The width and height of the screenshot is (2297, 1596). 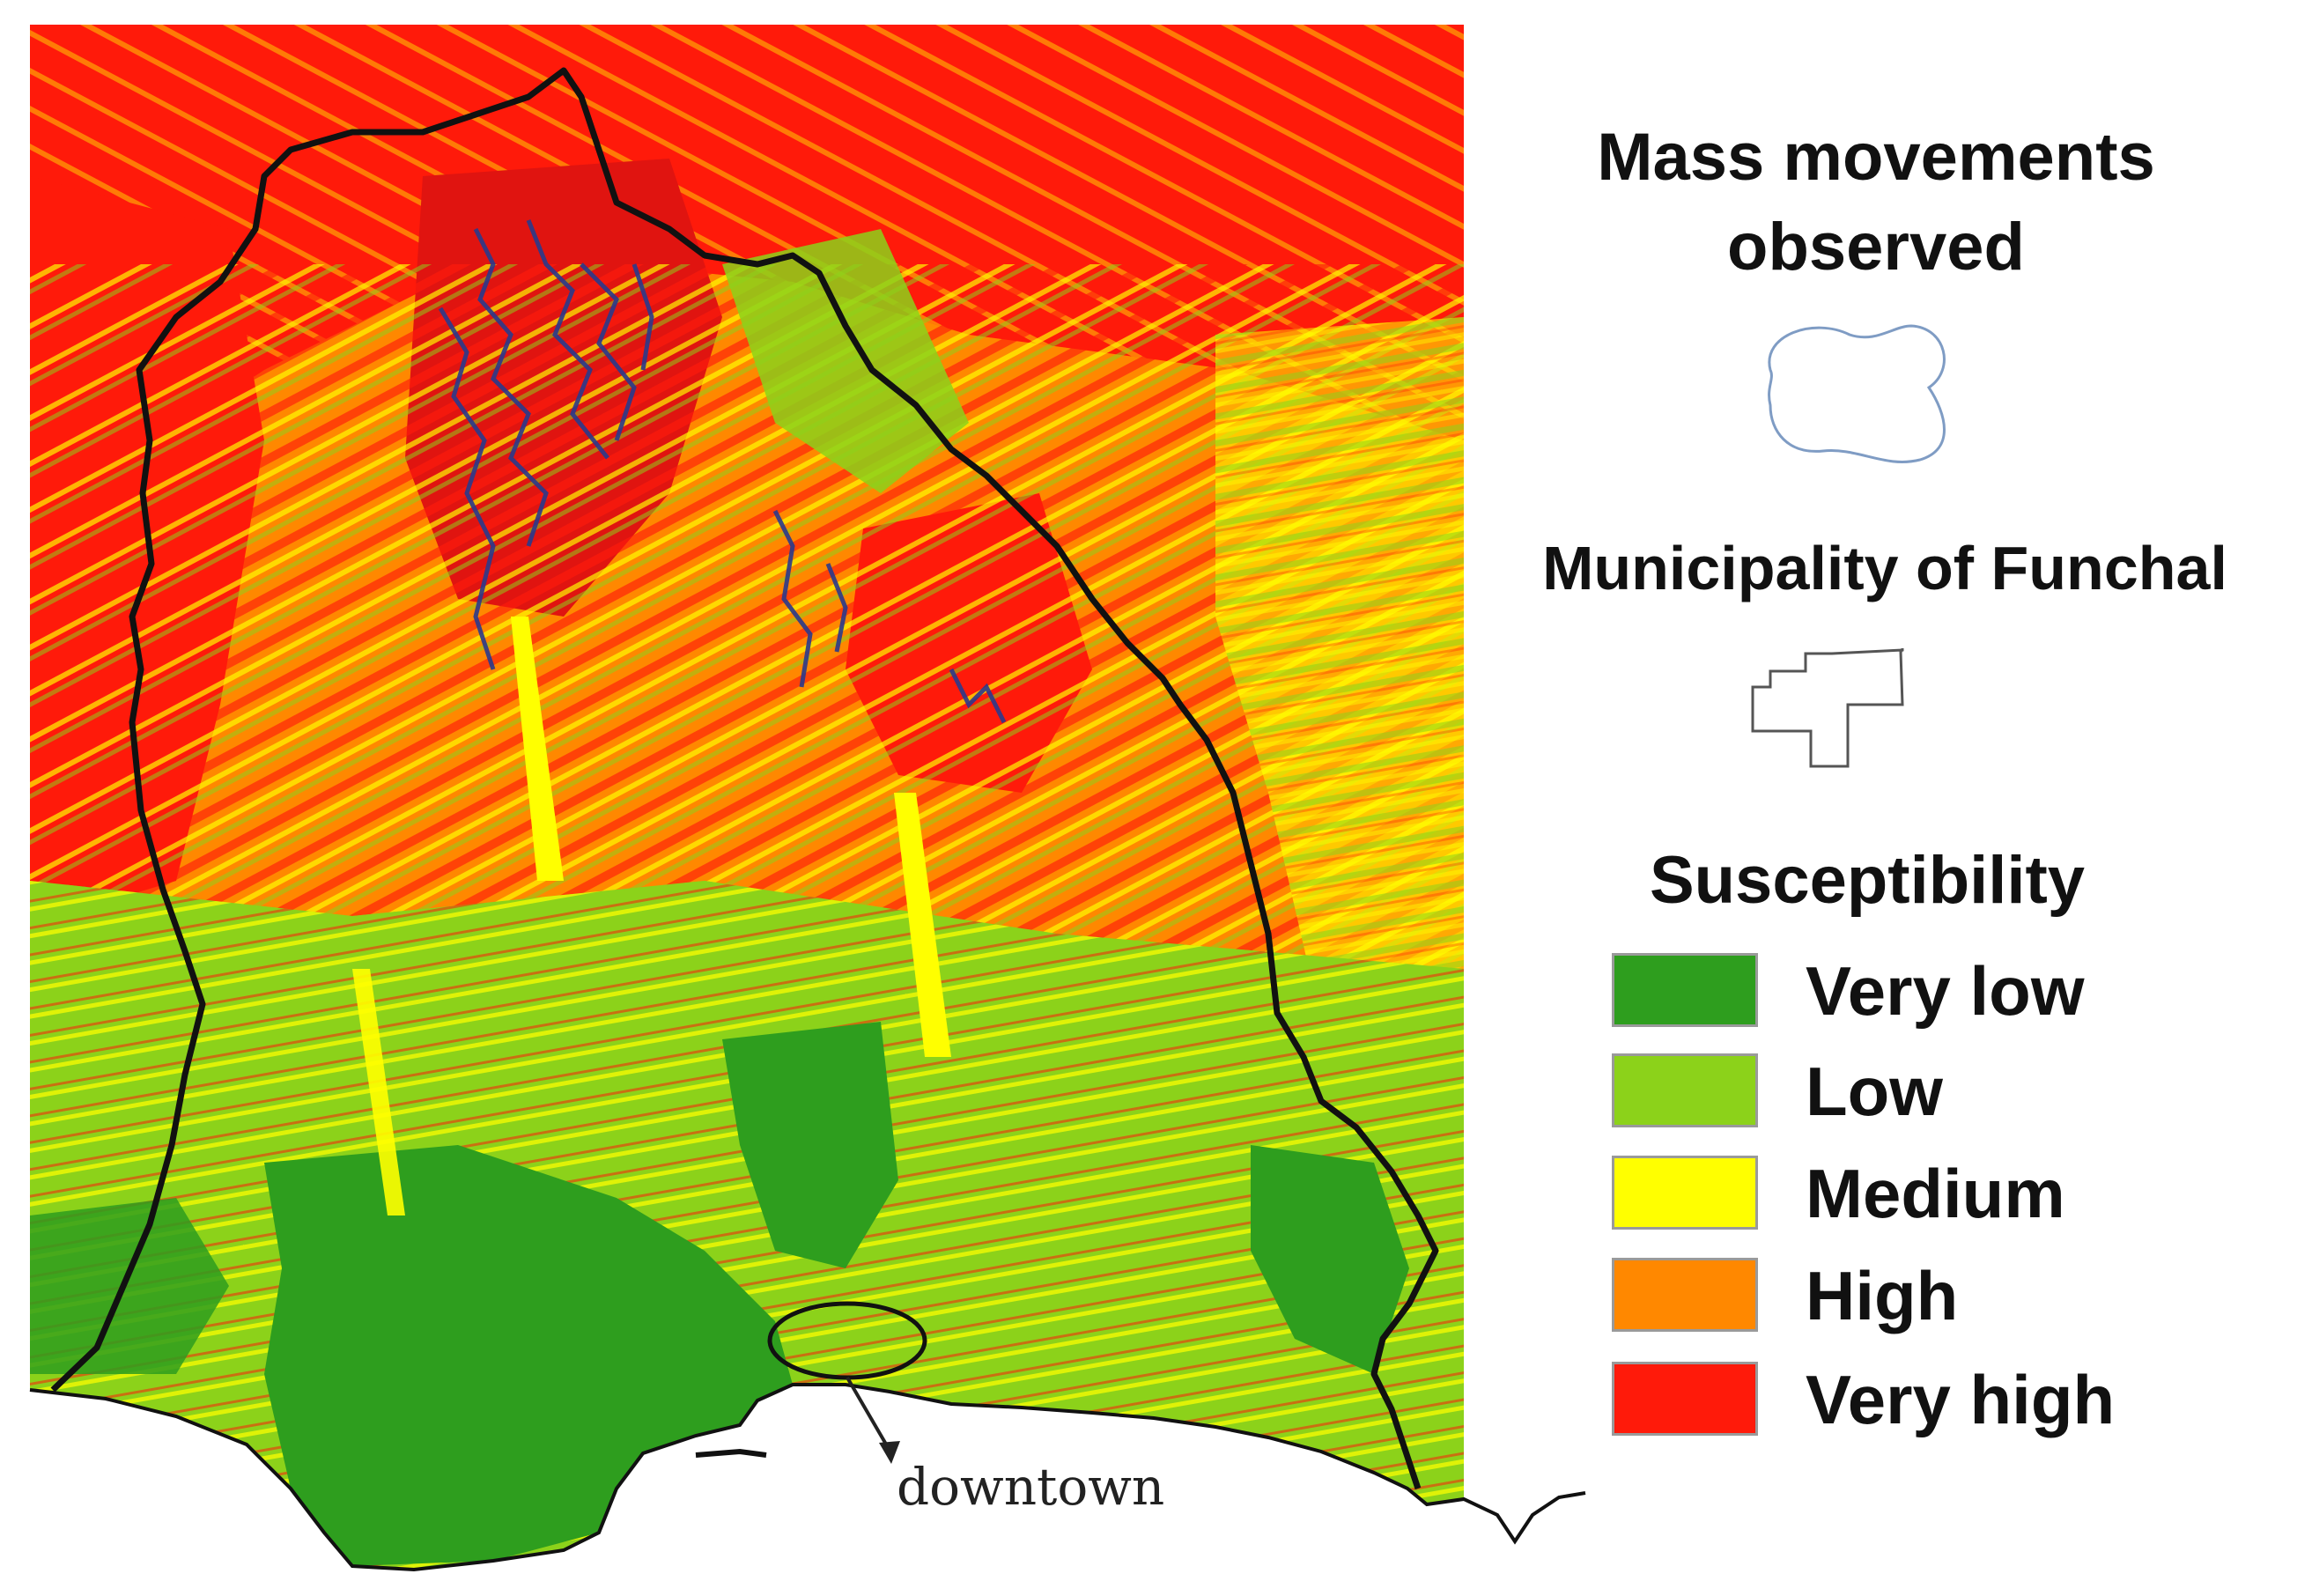 I want to click on legend-label-very-low: Very low, so click(x=1945, y=991).